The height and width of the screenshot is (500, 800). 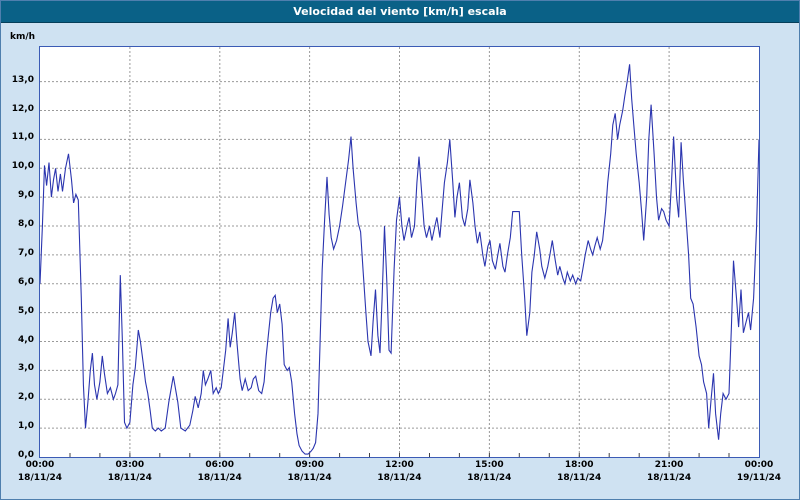 What do you see at coordinates (26, 281) in the screenshot?
I see `y-tick-label: 6,0` at bounding box center [26, 281].